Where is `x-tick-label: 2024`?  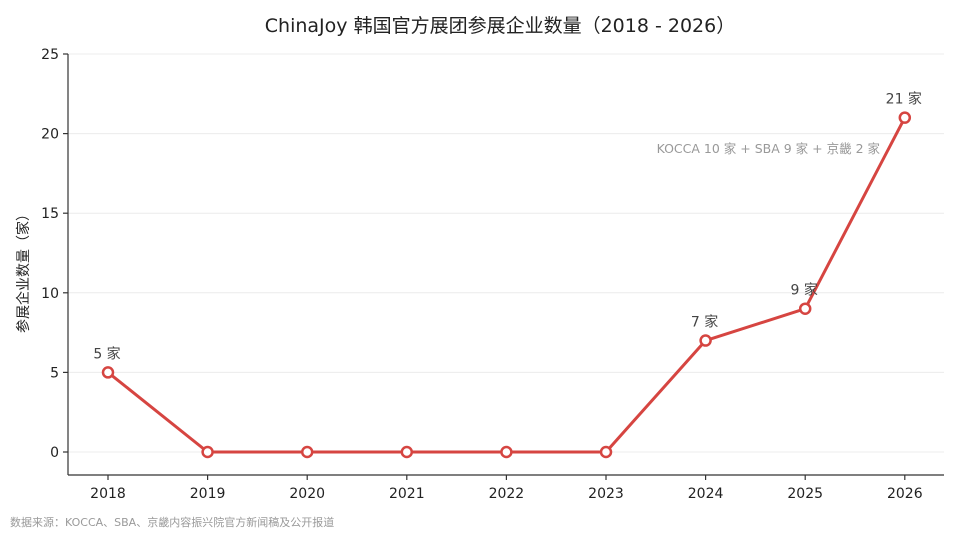 x-tick-label: 2024 is located at coordinates (706, 494).